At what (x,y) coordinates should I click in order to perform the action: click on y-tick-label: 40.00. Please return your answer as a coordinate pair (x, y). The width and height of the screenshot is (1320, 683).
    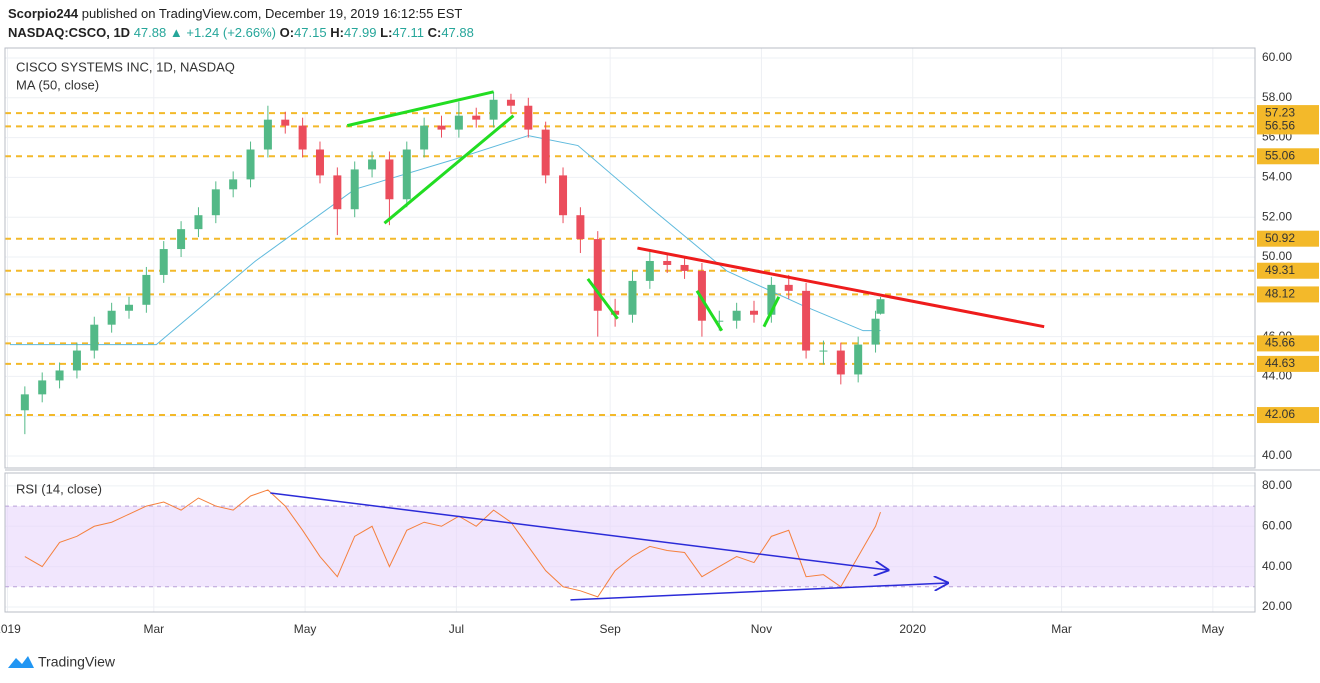
    Looking at the image, I should click on (1277, 455).